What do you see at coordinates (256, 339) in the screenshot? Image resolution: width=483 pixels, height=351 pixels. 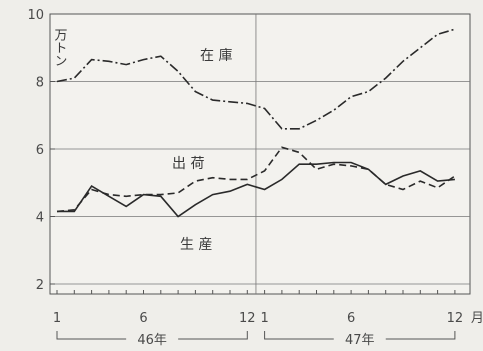 I see `year-brackets: 46年 47年` at bounding box center [256, 339].